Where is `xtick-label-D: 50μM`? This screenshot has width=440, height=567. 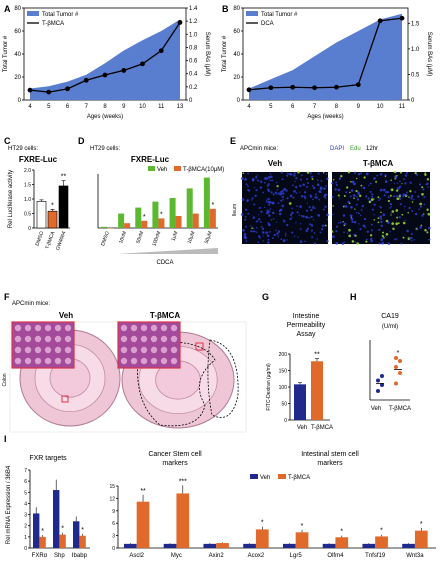 xtick-label-D: 50μM is located at coordinates (209, 238).